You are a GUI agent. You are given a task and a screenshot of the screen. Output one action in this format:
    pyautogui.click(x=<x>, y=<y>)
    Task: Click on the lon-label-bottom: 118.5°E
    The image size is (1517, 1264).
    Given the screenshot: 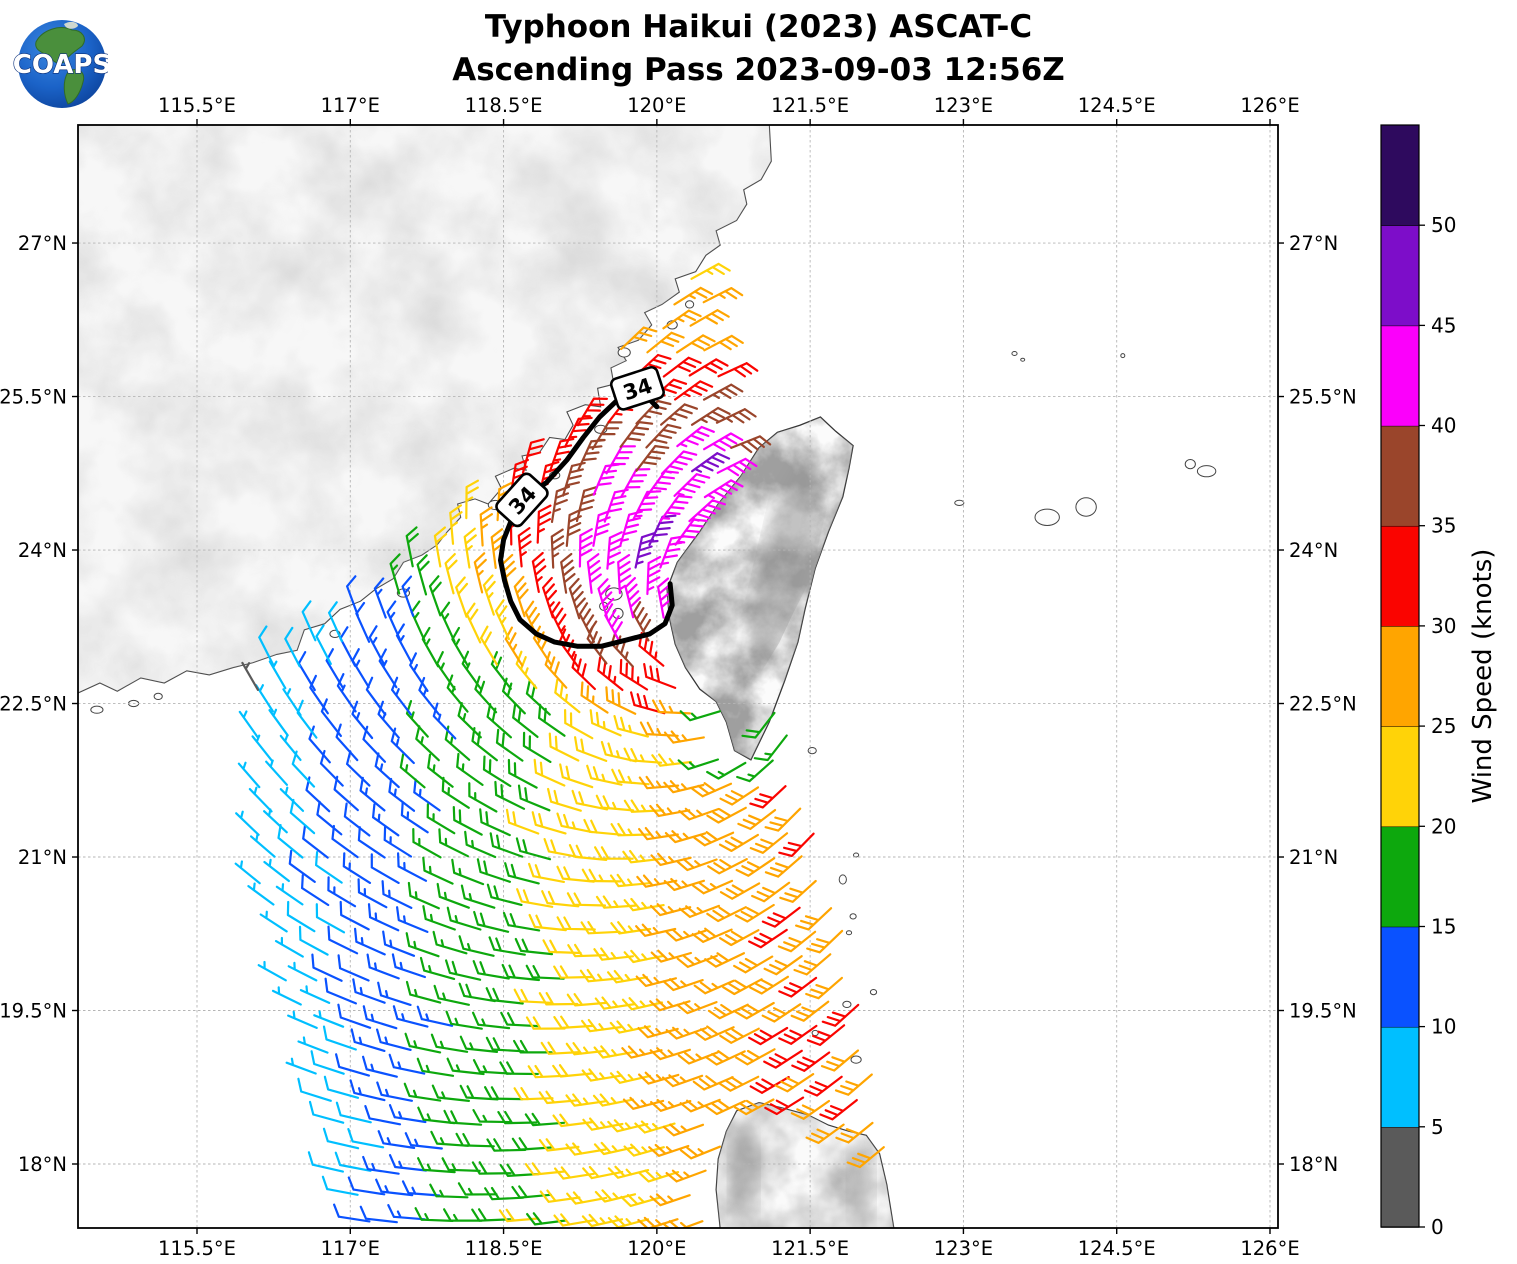 What is the action you would take?
    pyautogui.click(x=504, y=1248)
    